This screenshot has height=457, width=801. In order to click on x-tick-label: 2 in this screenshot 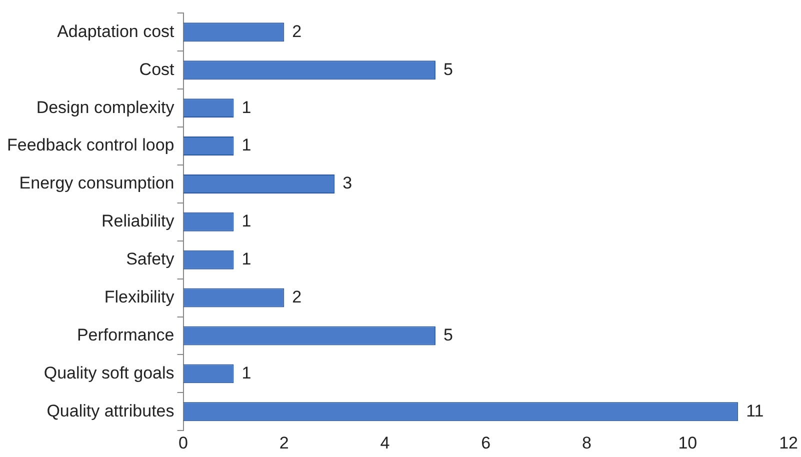, I will do `click(284, 442)`.